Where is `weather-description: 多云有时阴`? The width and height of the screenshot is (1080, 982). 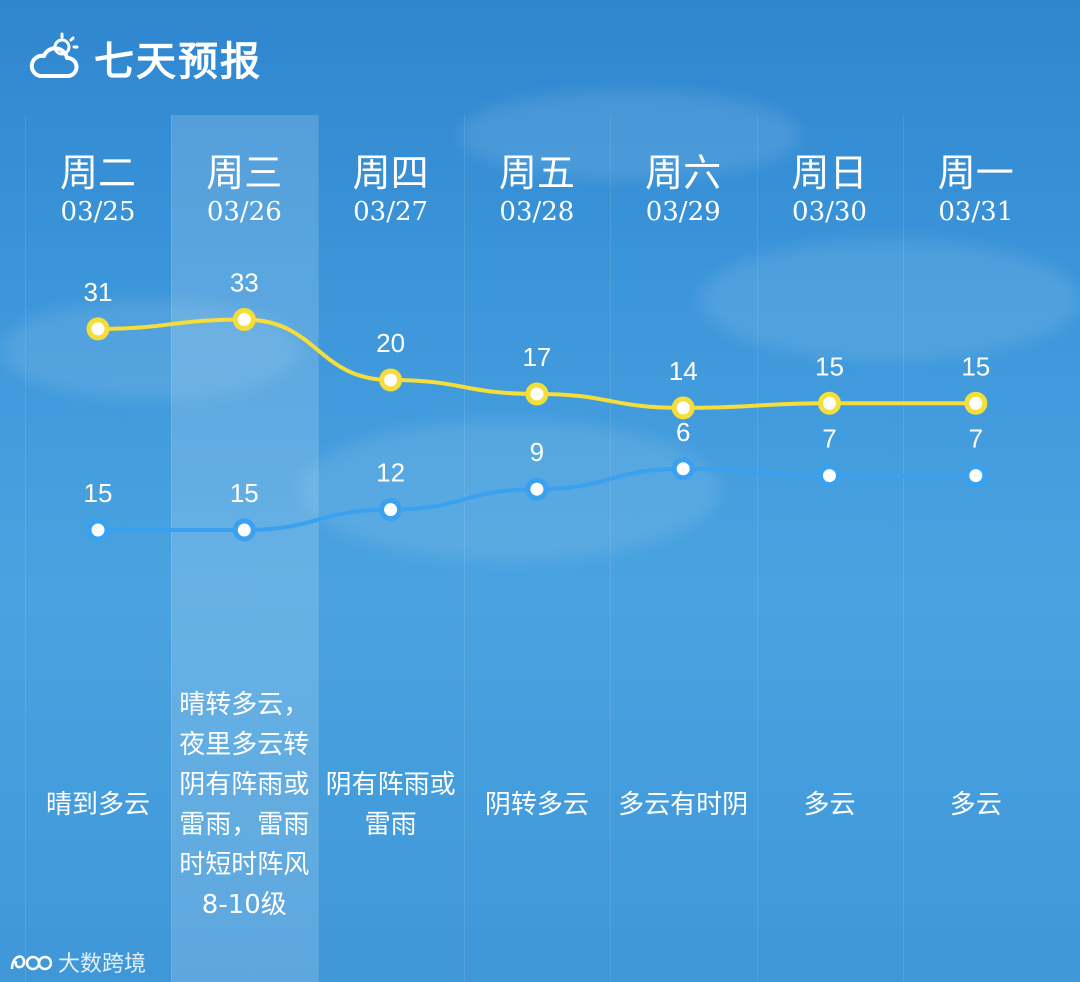 weather-description: 多云有时阴 is located at coordinates (683, 805).